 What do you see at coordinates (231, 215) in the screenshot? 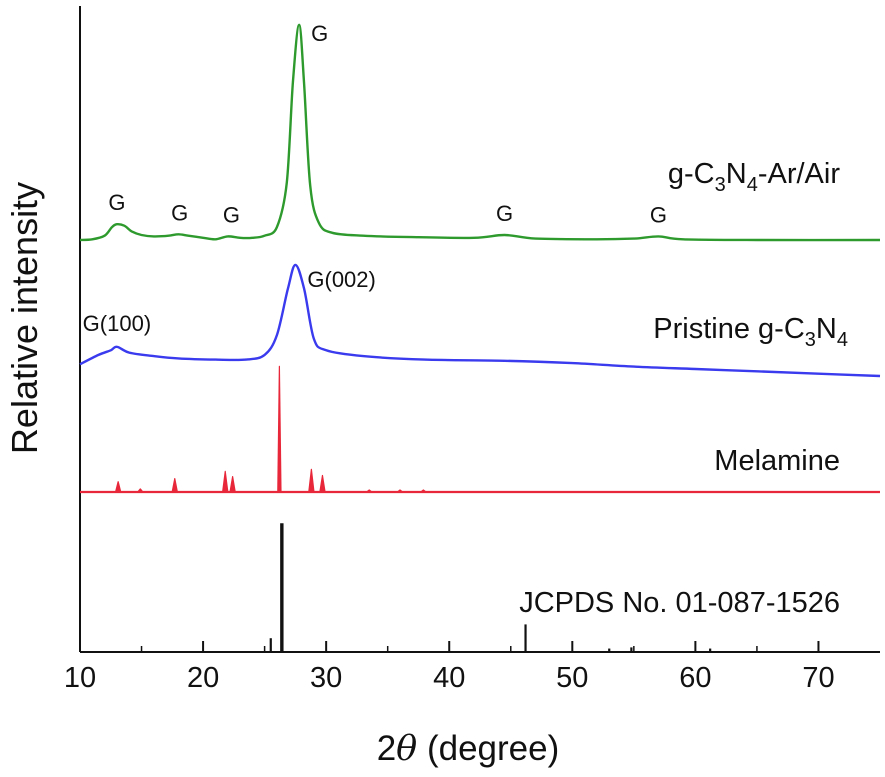
I see `peak-annotation-2: G` at bounding box center [231, 215].